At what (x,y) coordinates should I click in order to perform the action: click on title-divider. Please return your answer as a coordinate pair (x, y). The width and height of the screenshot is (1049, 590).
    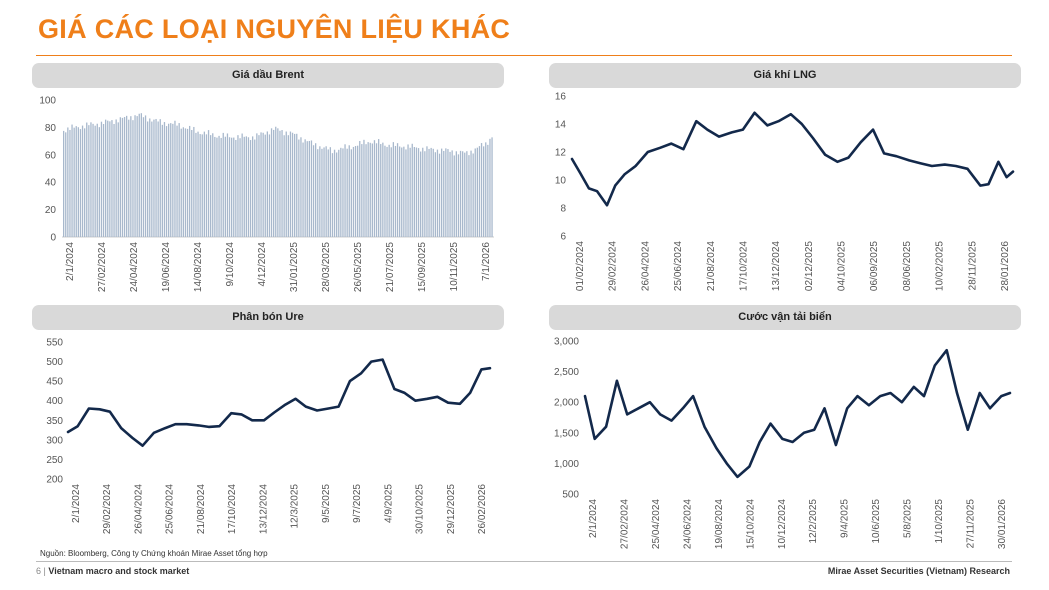
    Looking at the image, I should click on (524, 55).